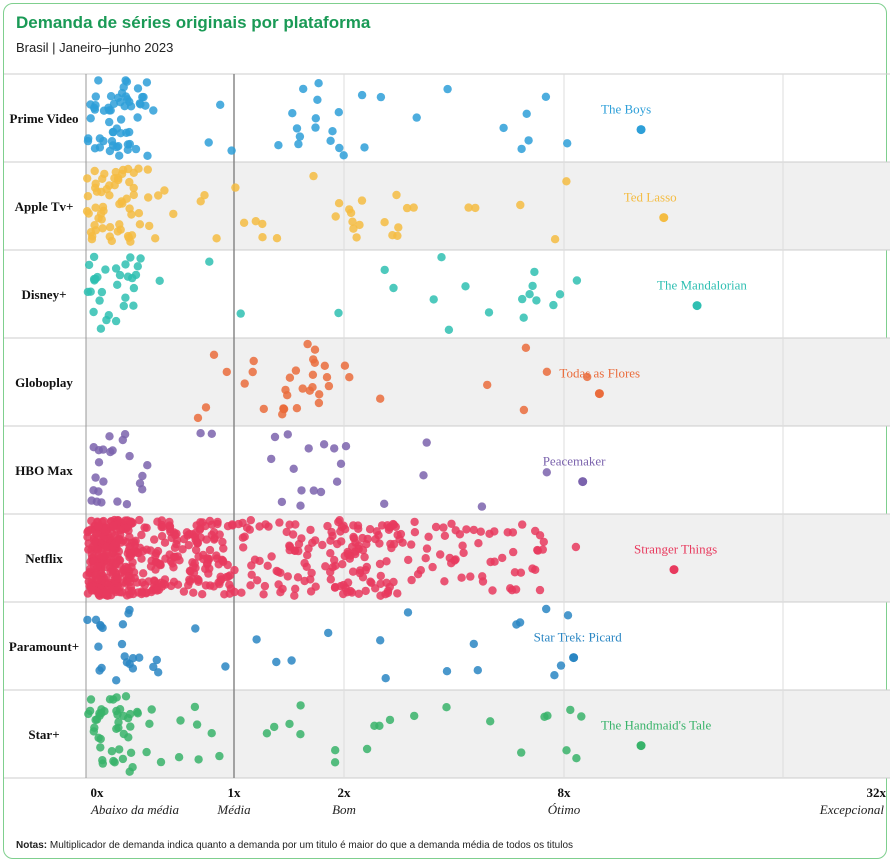  Describe the element at coordinates (488, 206) in the screenshot. I see `row-band` at that location.